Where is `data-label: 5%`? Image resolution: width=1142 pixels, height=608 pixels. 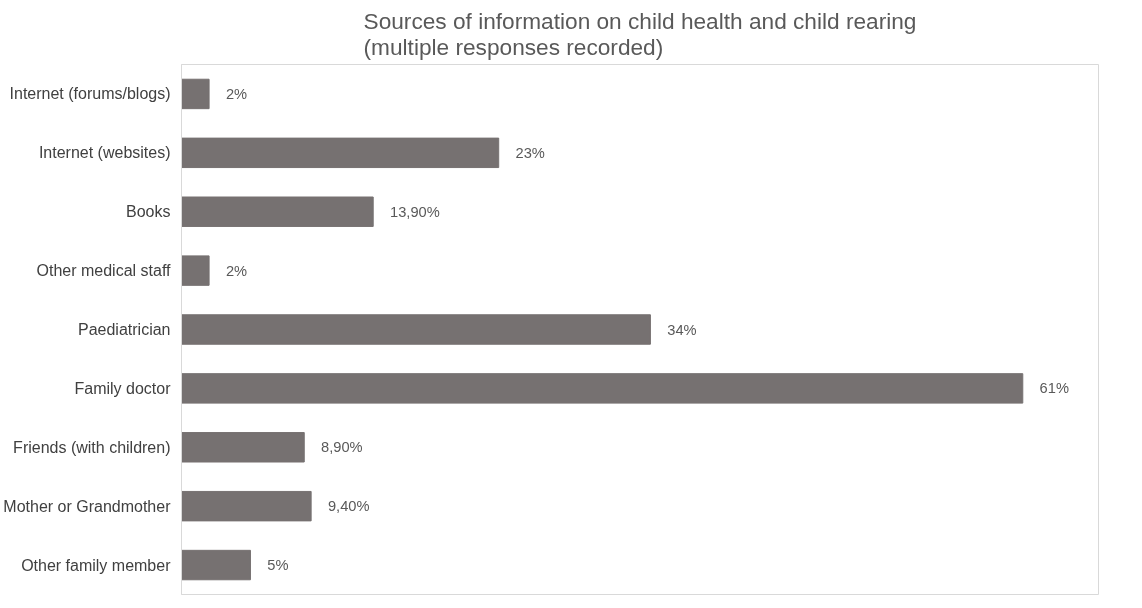
data-label: 5% is located at coordinates (278, 565).